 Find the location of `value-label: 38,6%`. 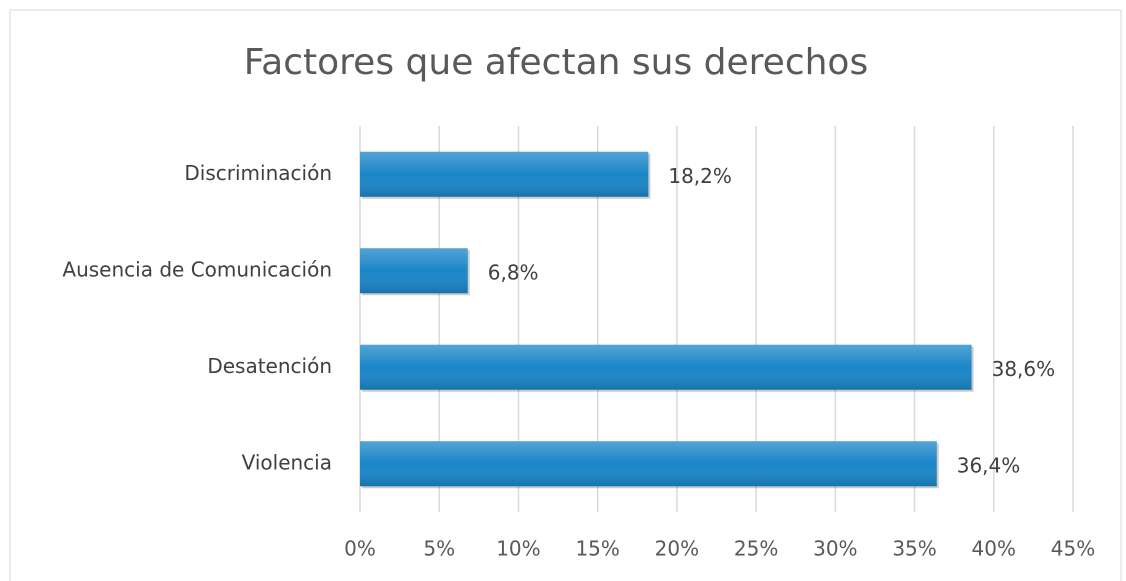

value-label: 38,6% is located at coordinates (1024, 369).